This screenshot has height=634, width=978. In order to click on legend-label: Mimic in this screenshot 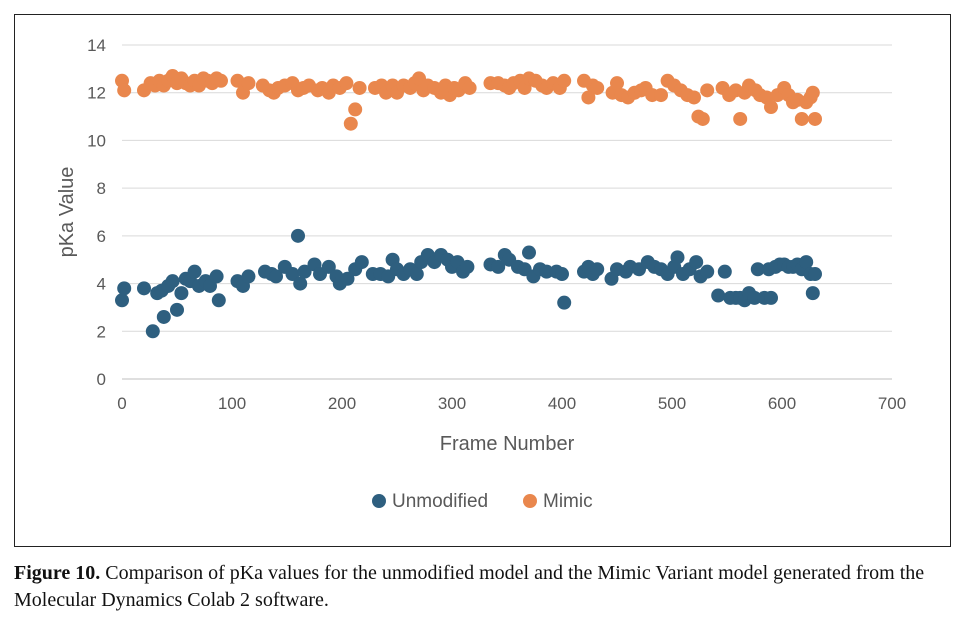, I will do `click(568, 501)`.